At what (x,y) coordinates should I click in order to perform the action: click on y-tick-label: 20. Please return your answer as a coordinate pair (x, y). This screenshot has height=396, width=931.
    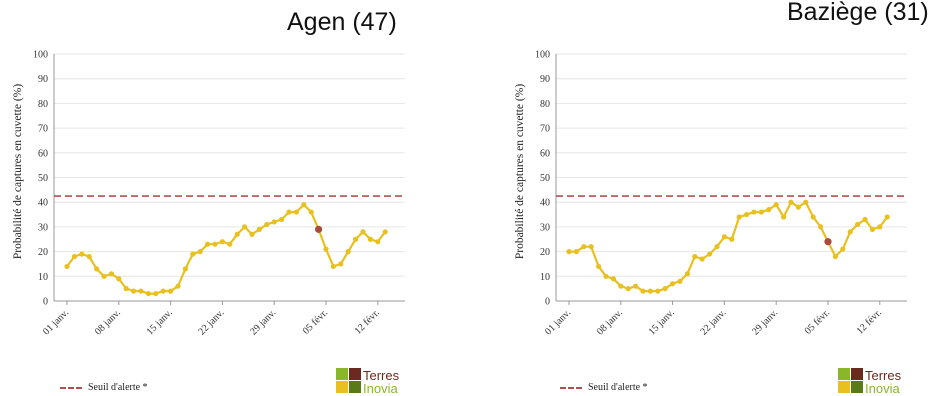
    Looking at the image, I should click on (545, 252).